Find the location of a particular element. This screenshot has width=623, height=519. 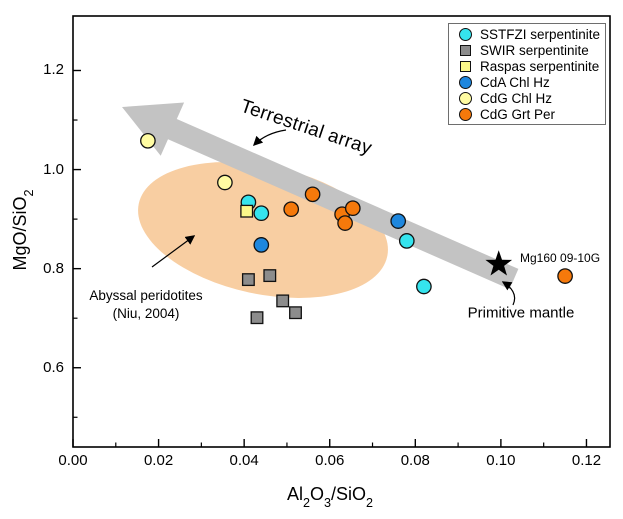

legend-item-3: Raspas serpentinite is located at coordinates (527, 66).